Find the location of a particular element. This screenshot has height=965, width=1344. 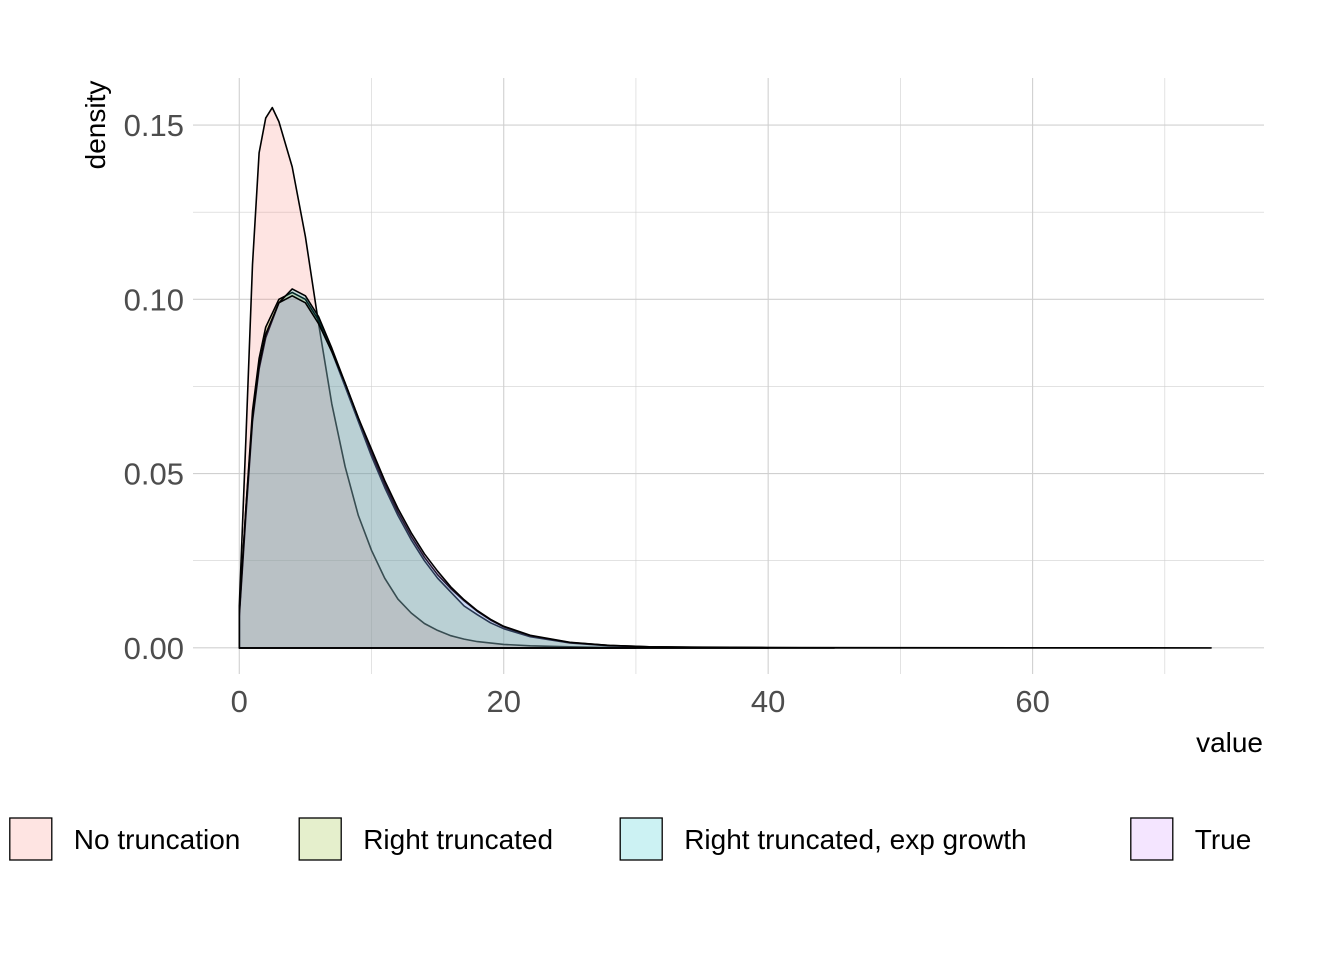

legend-label: Right truncated is located at coordinates (458, 839).